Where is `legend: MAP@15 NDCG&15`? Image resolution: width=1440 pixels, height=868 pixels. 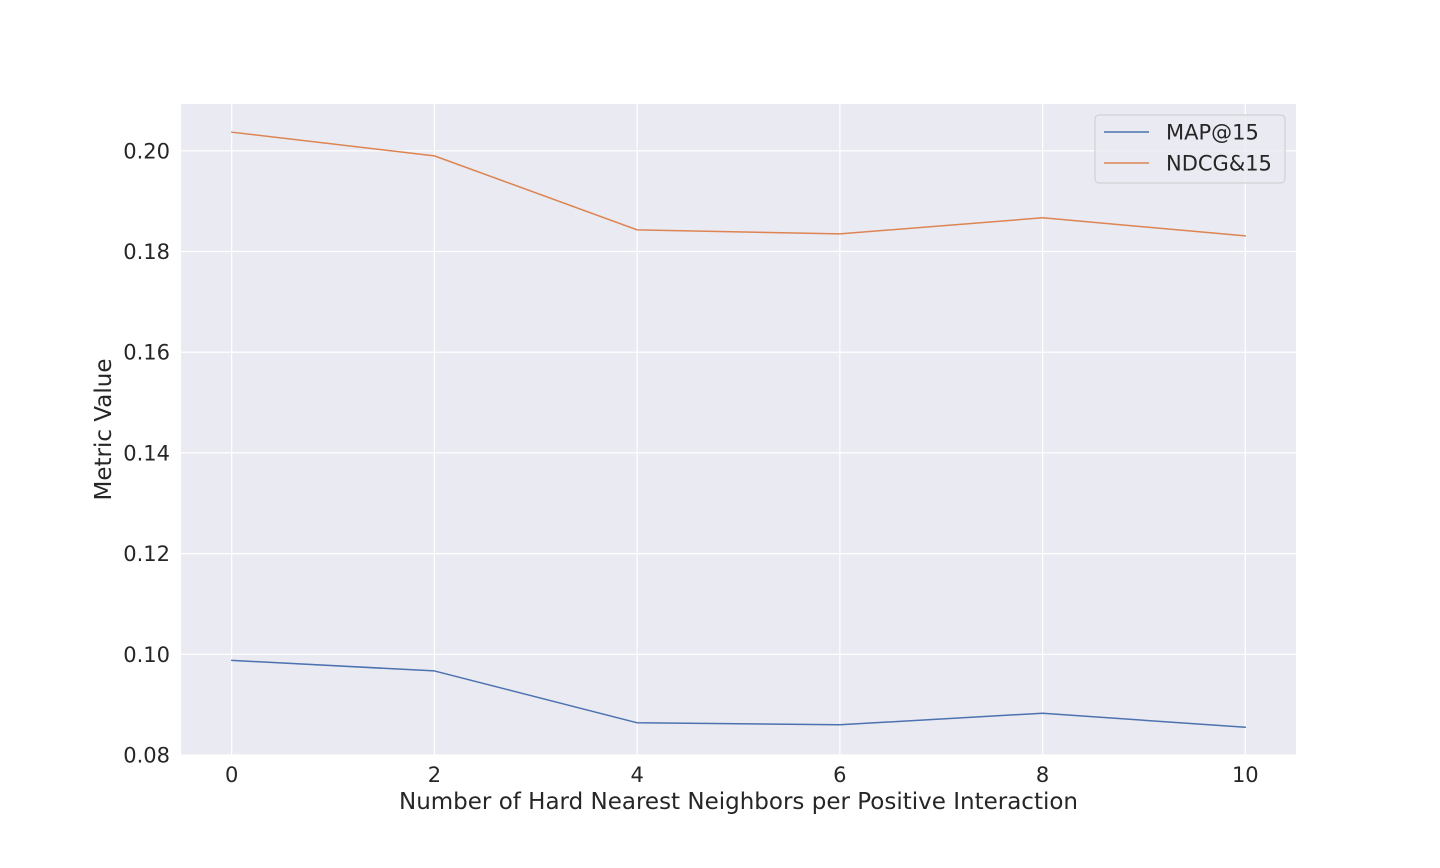 legend: MAP@15 NDCG&15 is located at coordinates (1190, 149).